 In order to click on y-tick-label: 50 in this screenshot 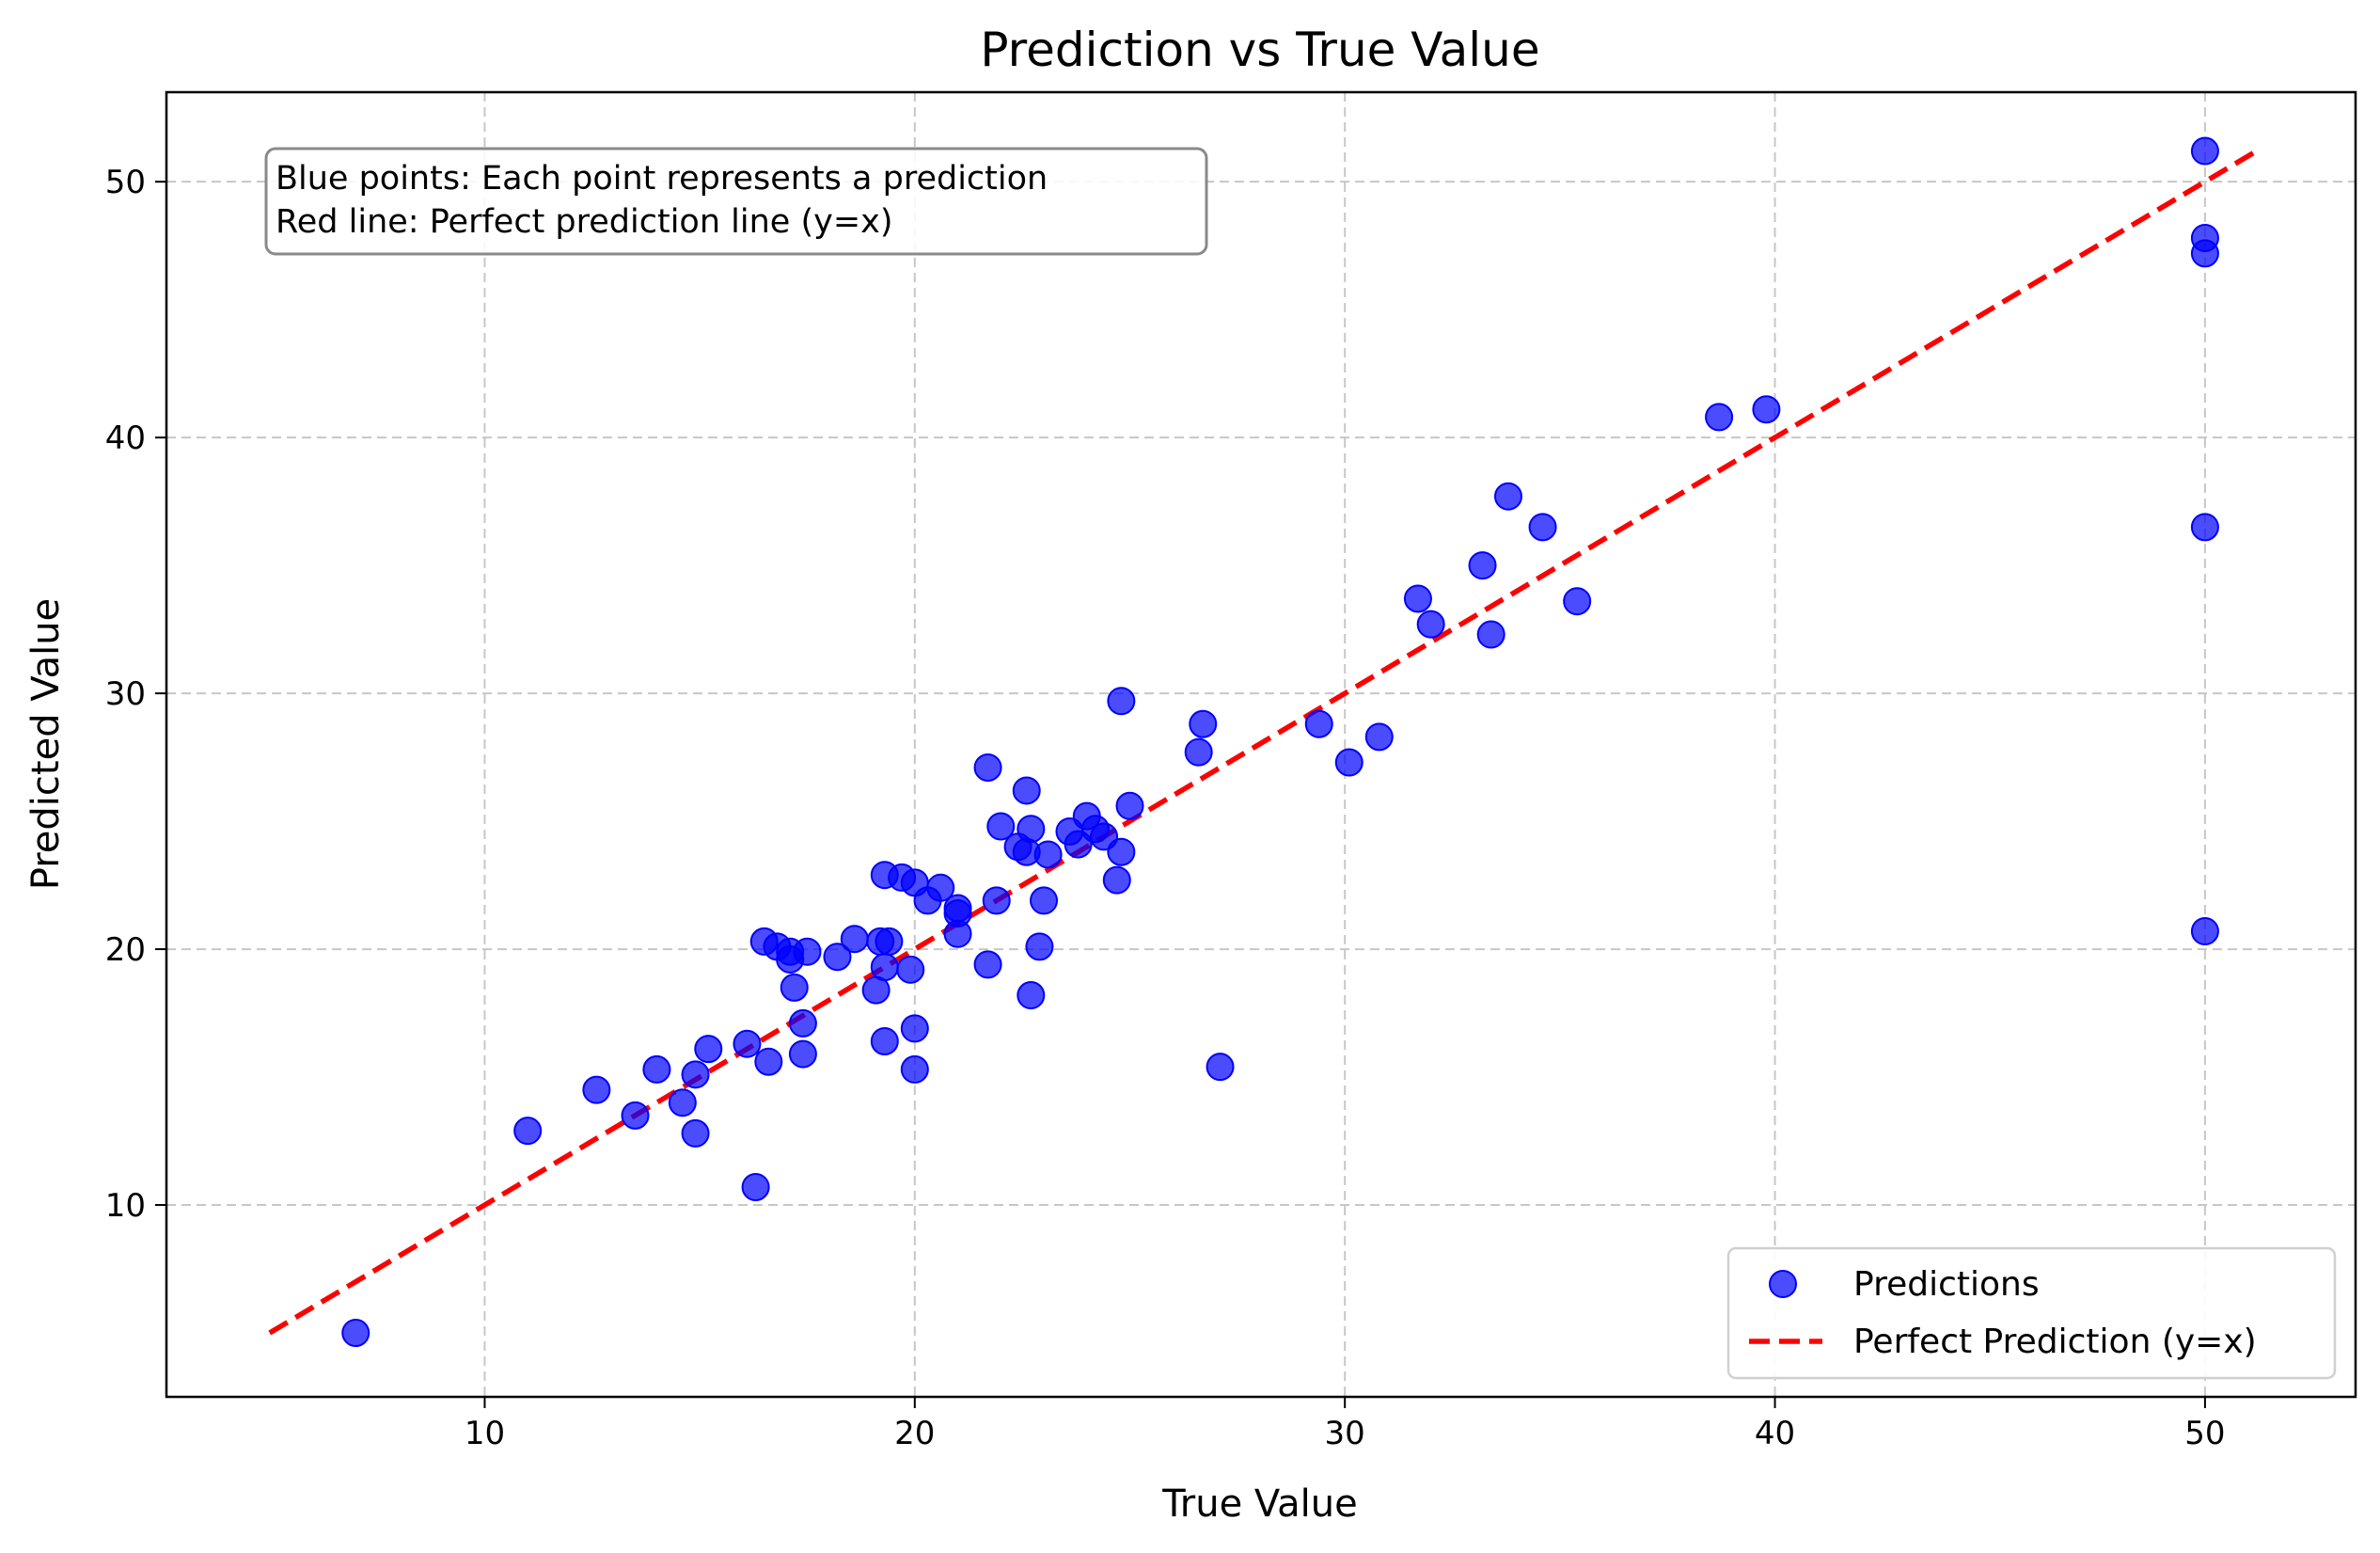, I will do `click(125, 182)`.